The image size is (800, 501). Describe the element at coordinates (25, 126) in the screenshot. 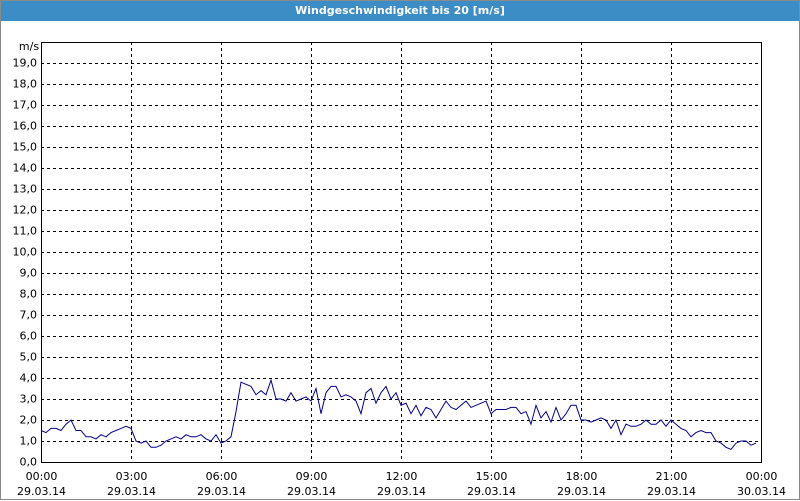

I see `y-tick-label: 16,0` at that location.